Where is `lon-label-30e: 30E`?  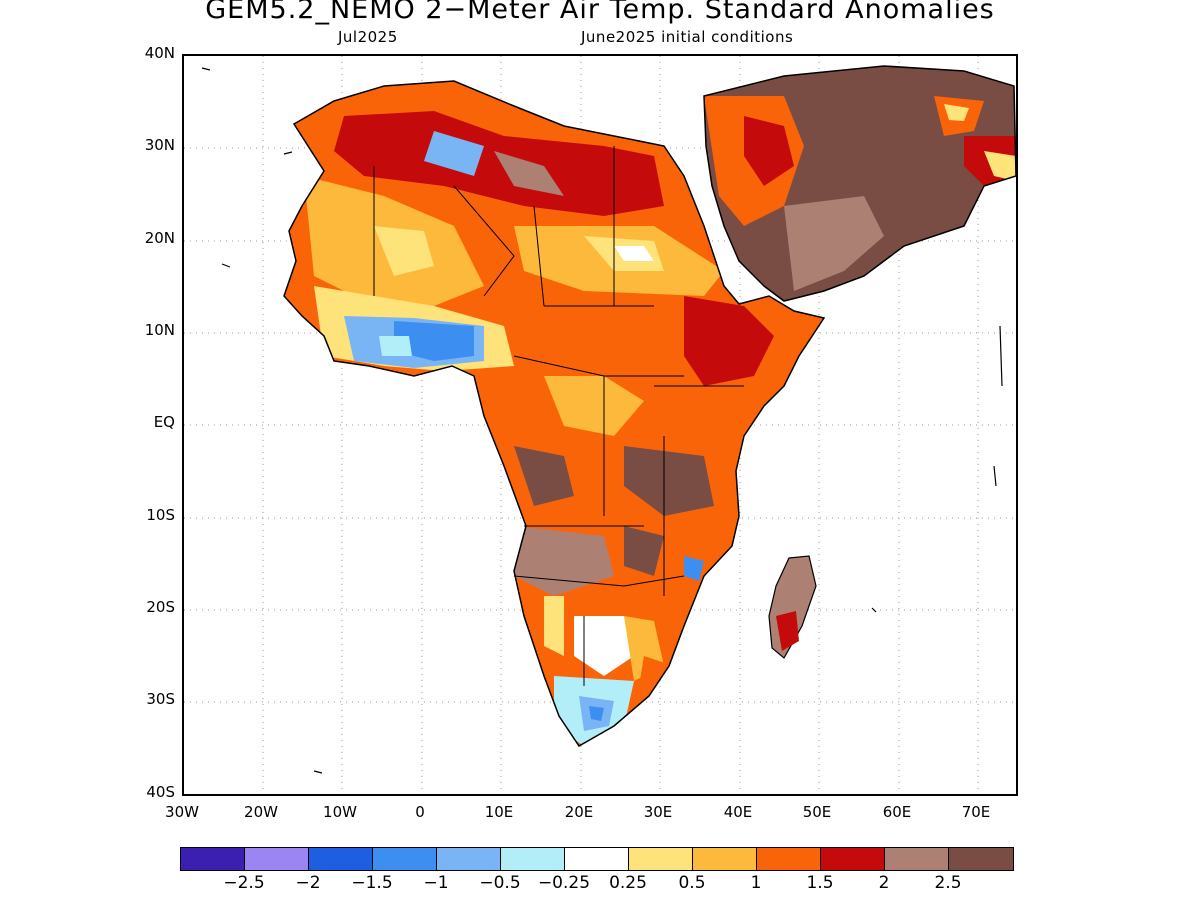 lon-label-30e: 30E is located at coordinates (658, 812).